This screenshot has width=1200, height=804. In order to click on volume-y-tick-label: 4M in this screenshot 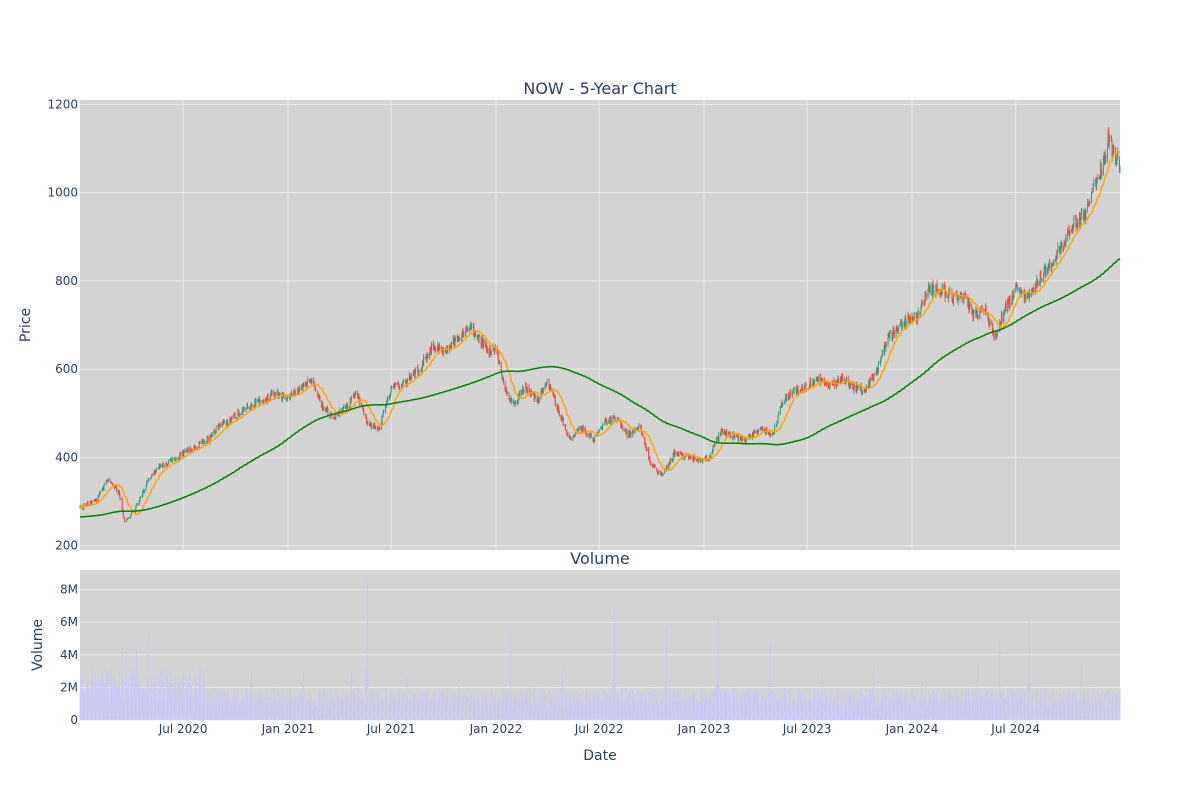, I will do `click(69, 655)`.